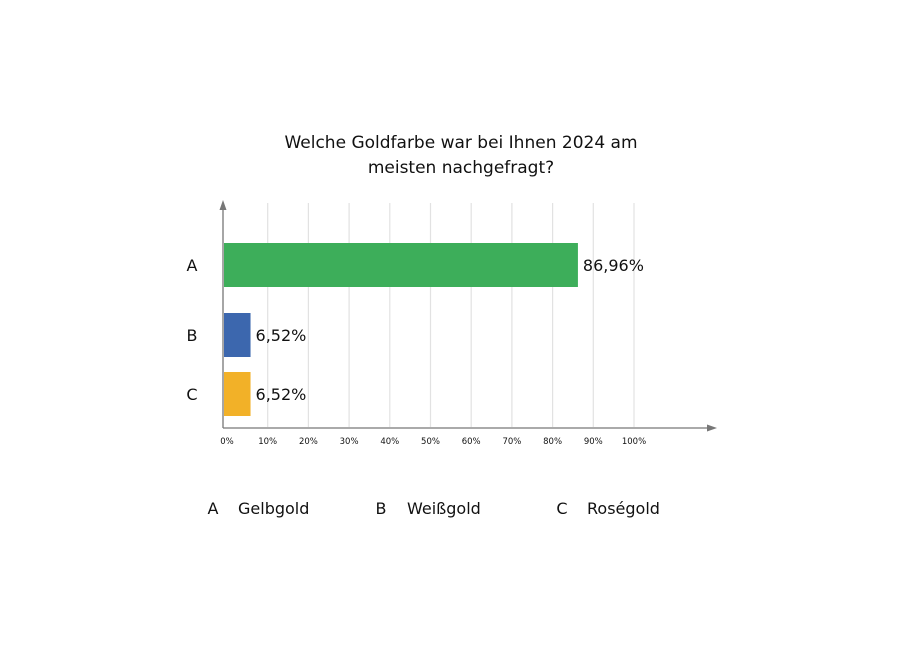 The width and height of the screenshot is (923, 661). What do you see at coordinates (192, 335) in the screenshot?
I see `category-label: B` at bounding box center [192, 335].